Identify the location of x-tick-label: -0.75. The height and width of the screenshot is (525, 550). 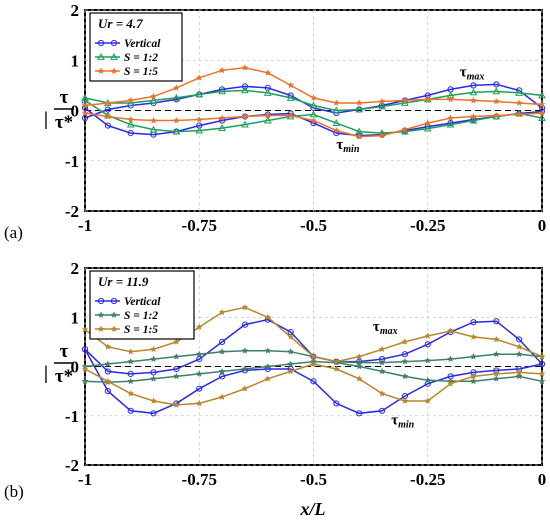
(199, 225).